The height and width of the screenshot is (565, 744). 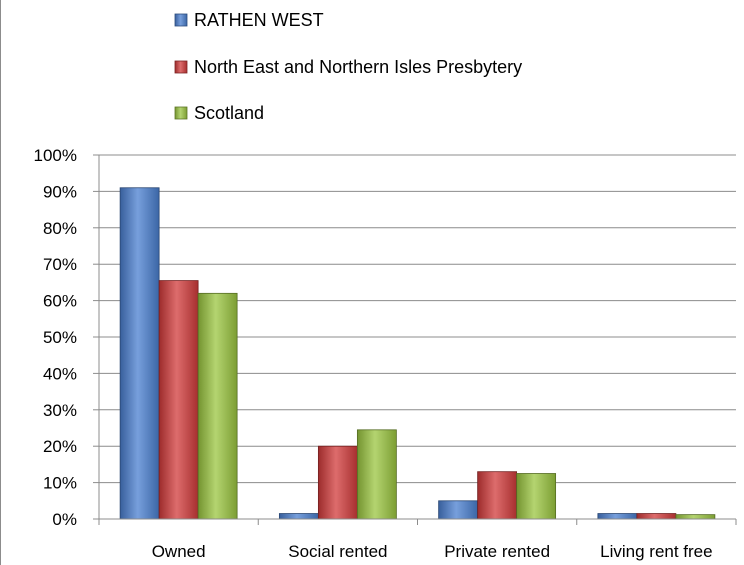 What do you see at coordinates (259, 20) in the screenshot?
I see `legend-label-rathen-west: RATHEN WEST` at bounding box center [259, 20].